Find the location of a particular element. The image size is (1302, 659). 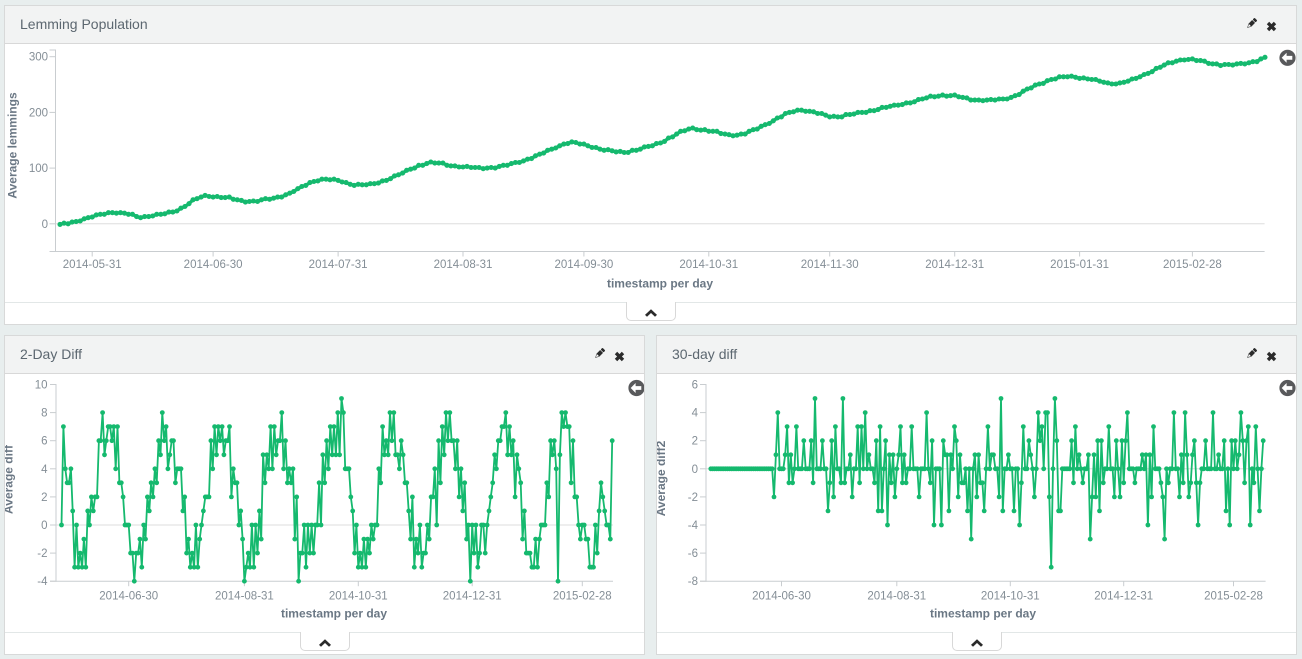

svg-text: 100 is located at coordinates (38, 169).